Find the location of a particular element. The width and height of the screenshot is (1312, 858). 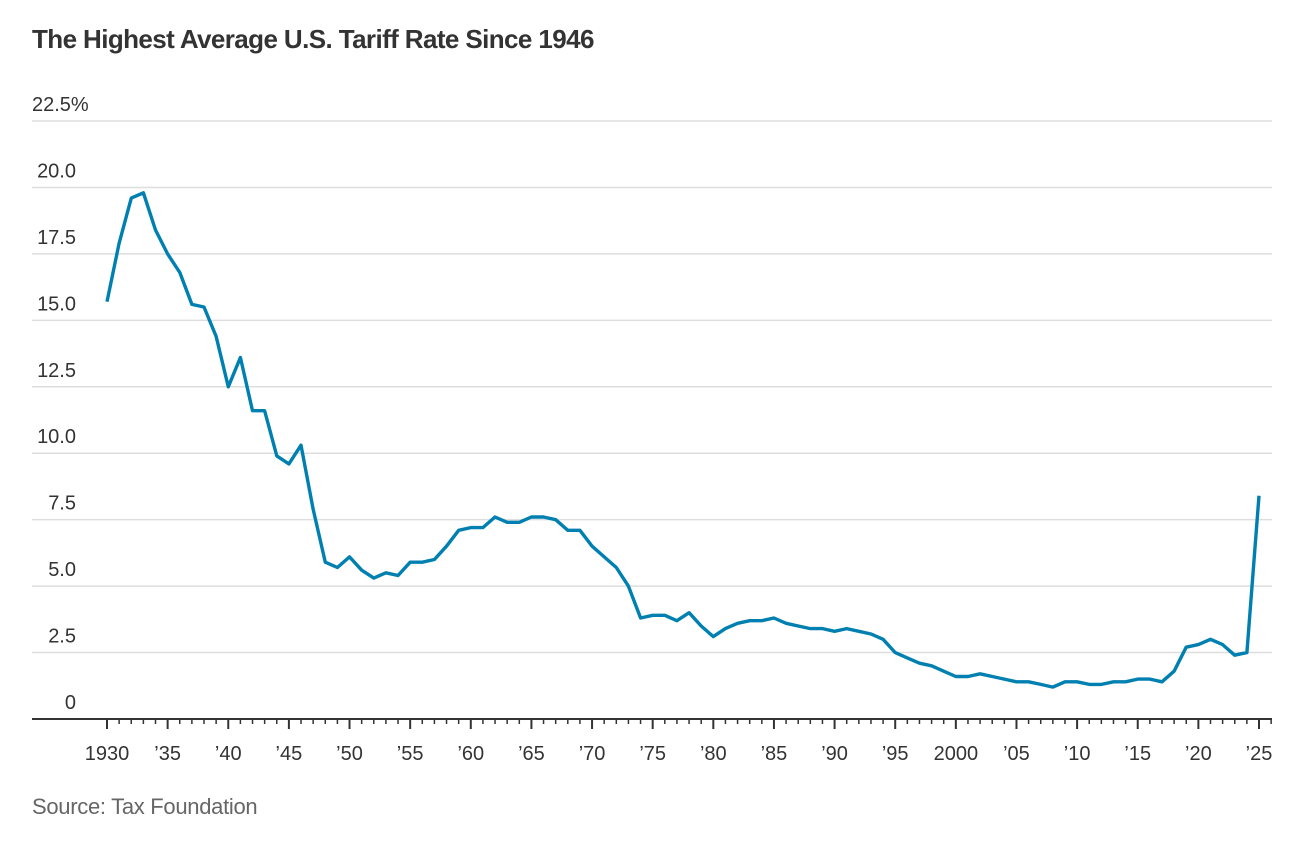

y-tick-label: 22.5% is located at coordinates (60, 105).